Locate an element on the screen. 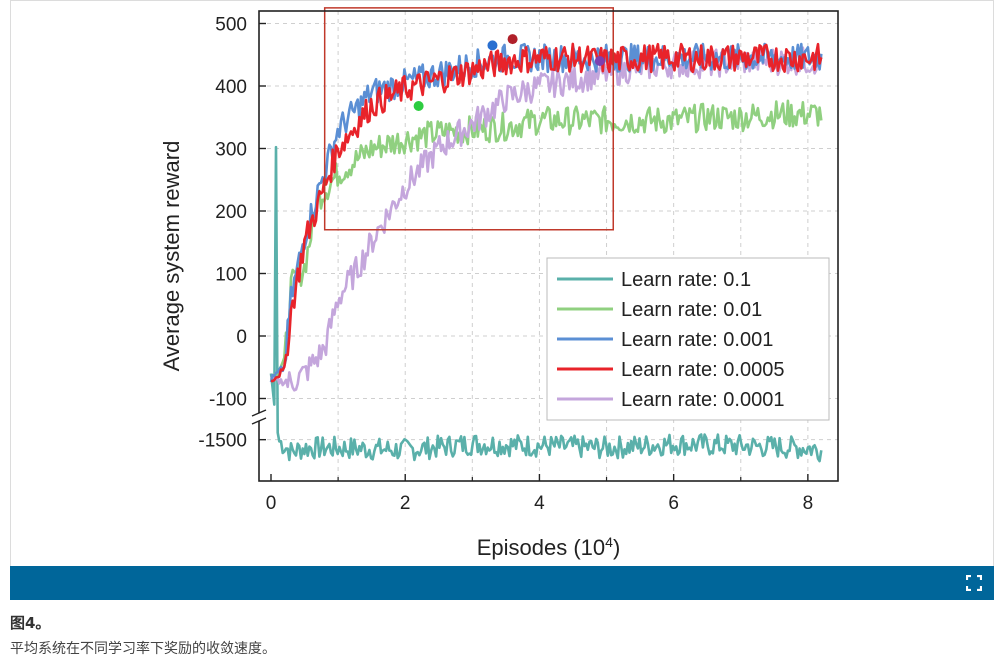 The width and height of the screenshot is (1006, 670). legend-label: Learn rate: 0.1 is located at coordinates (686, 280).